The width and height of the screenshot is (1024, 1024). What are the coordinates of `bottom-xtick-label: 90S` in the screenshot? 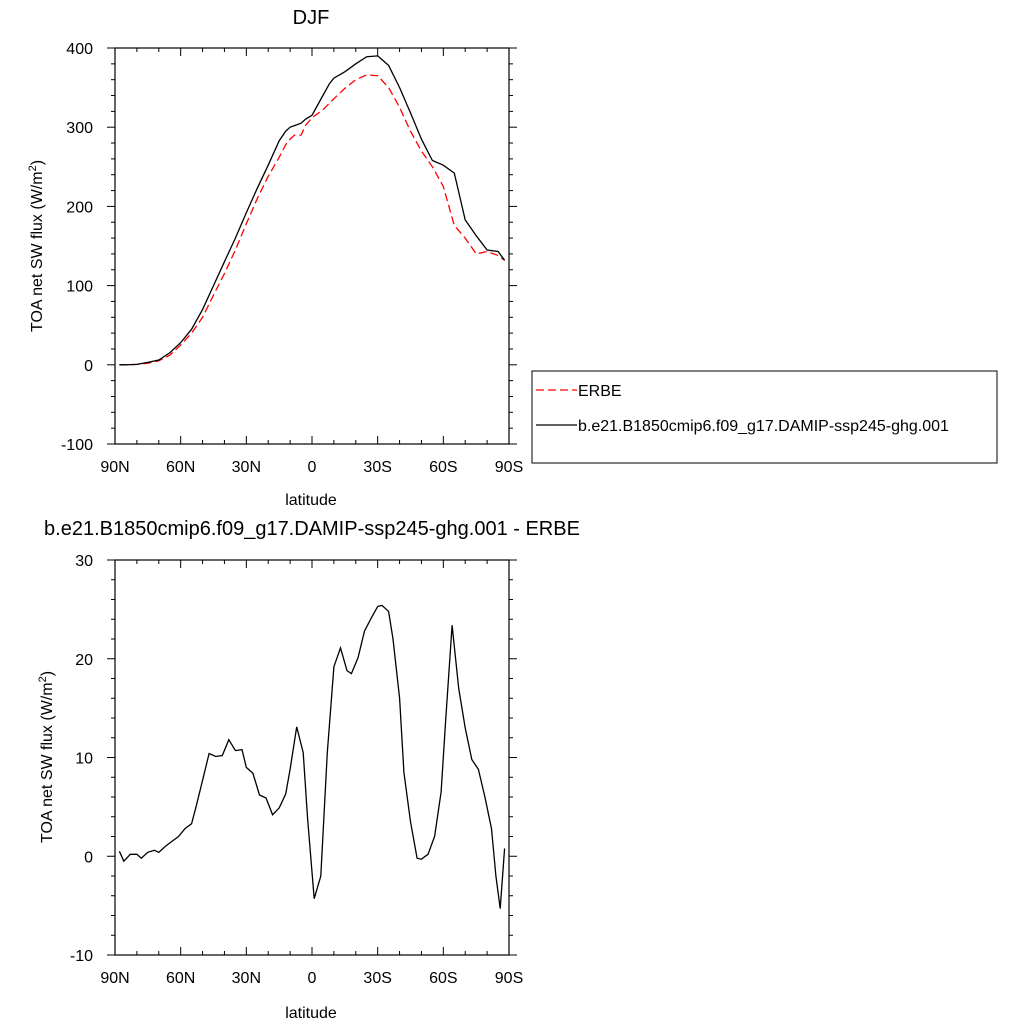 It's located at (509, 978).